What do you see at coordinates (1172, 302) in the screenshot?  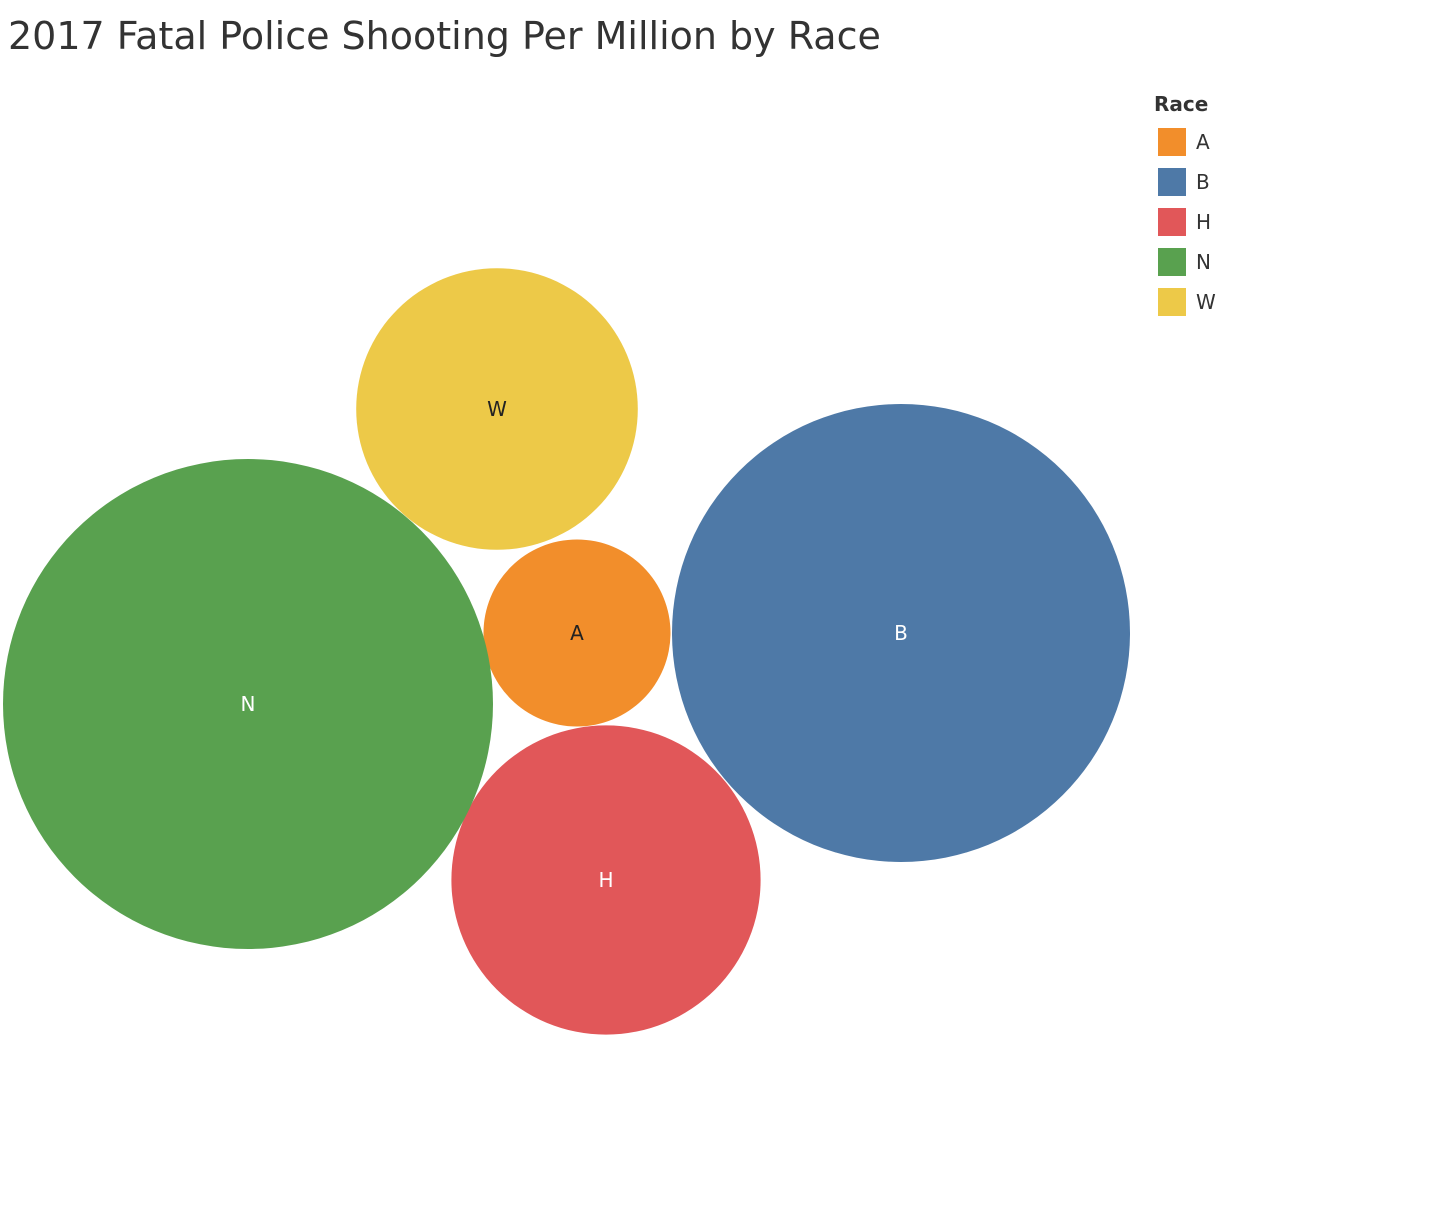 I see `legend-swatch-w` at bounding box center [1172, 302].